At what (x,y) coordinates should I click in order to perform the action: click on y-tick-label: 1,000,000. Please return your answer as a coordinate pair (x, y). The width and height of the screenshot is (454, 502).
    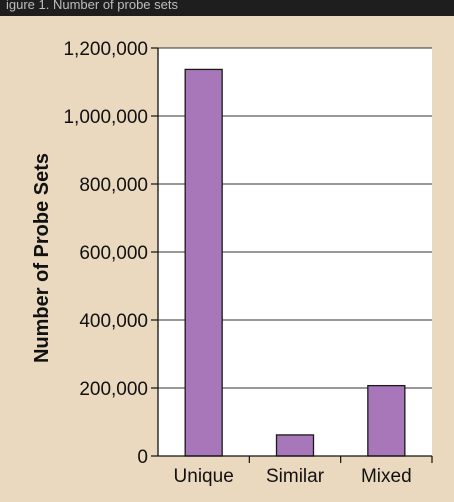
    Looking at the image, I should click on (105, 117).